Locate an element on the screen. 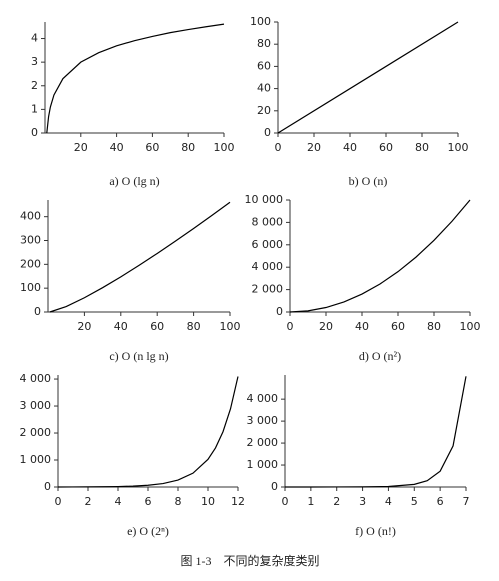 This screenshot has height=581, width=499. chart-caption: f) O (n!) is located at coordinates (375, 531).